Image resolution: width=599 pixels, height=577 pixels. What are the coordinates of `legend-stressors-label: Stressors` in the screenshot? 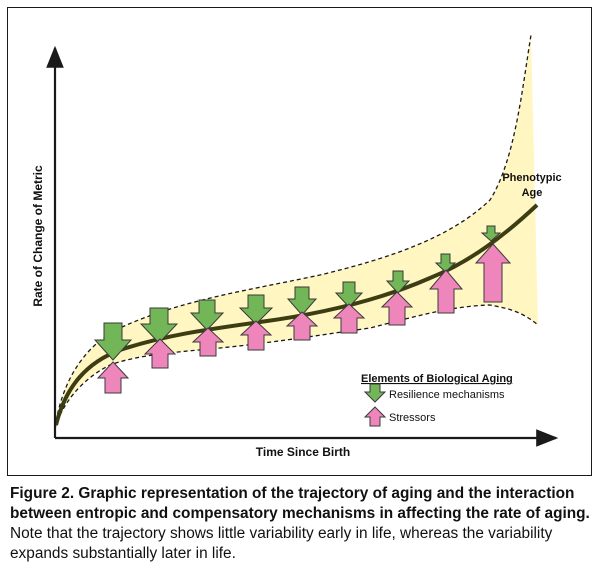 It's located at (412, 418).